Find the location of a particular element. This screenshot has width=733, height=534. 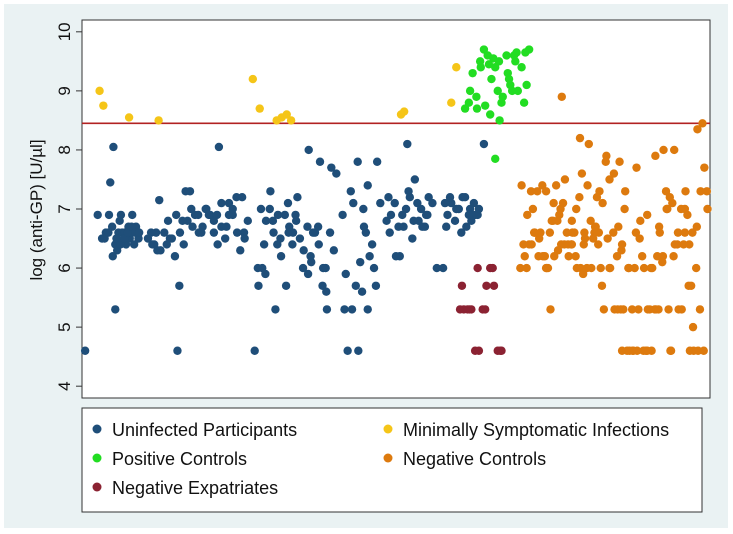

legend-label: Positive Controls is located at coordinates (179, 459).